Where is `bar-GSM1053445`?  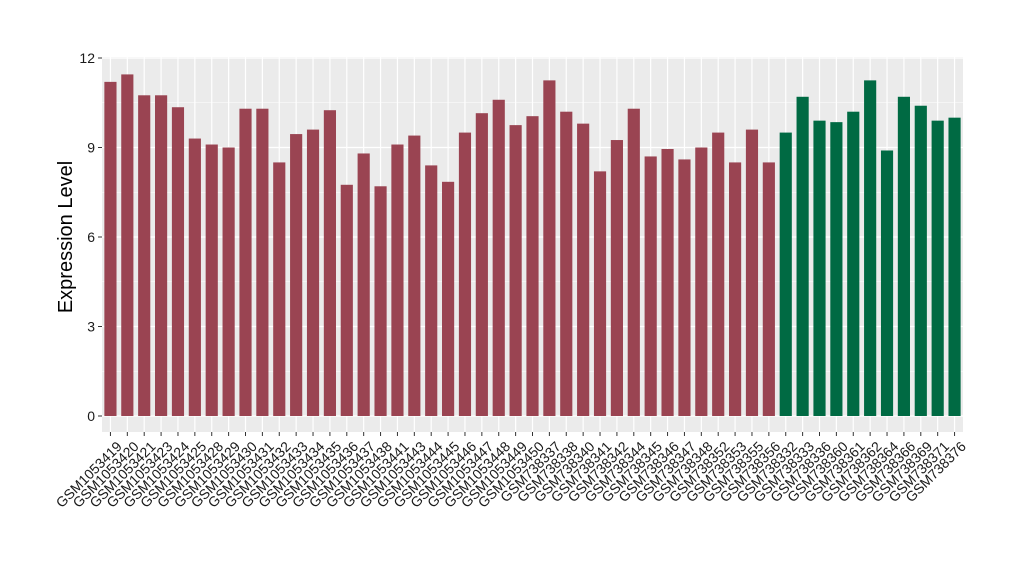
bar-GSM1053445 is located at coordinates (448, 298).